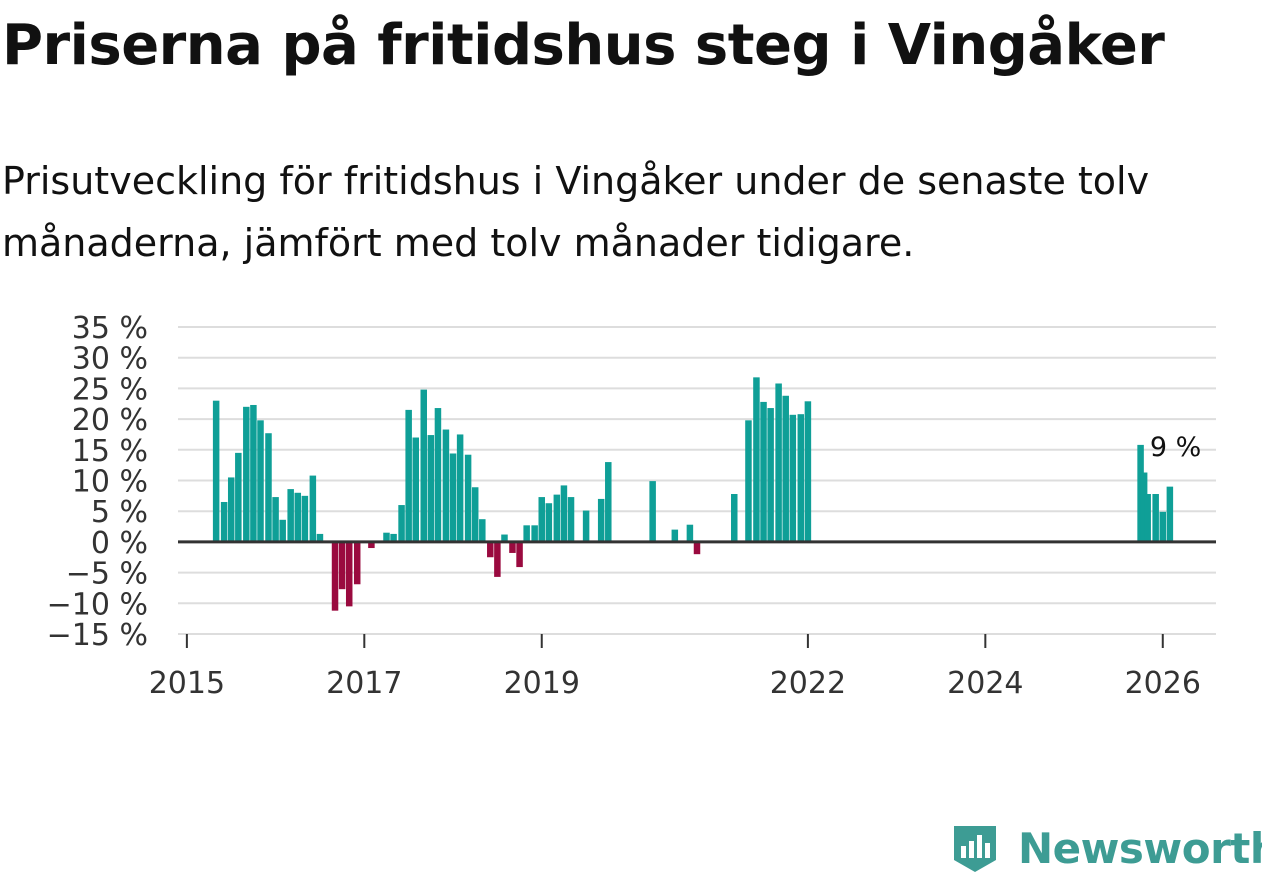  I want to click on annotation-label: 9 %, so click(1175, 447).